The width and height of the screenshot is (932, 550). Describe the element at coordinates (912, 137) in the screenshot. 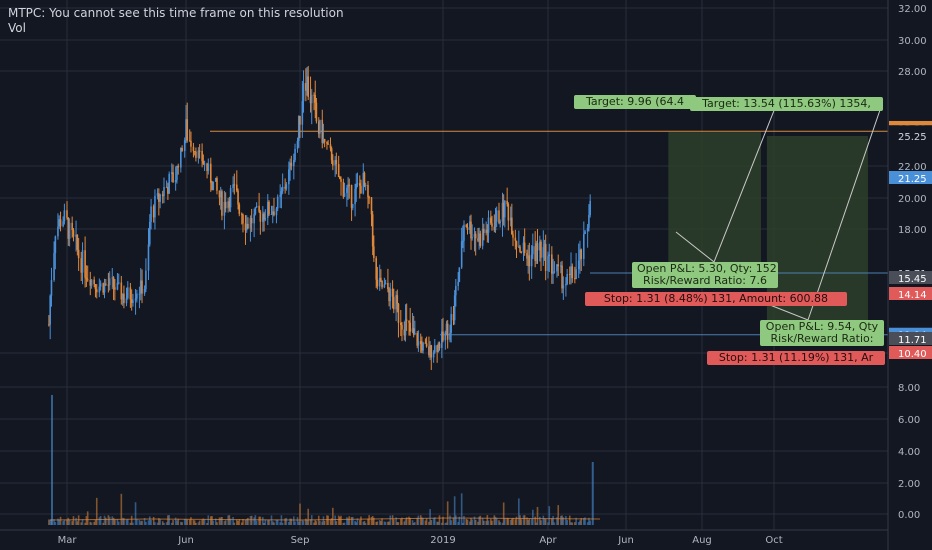

I see `price-badge: 25.25` at that location.